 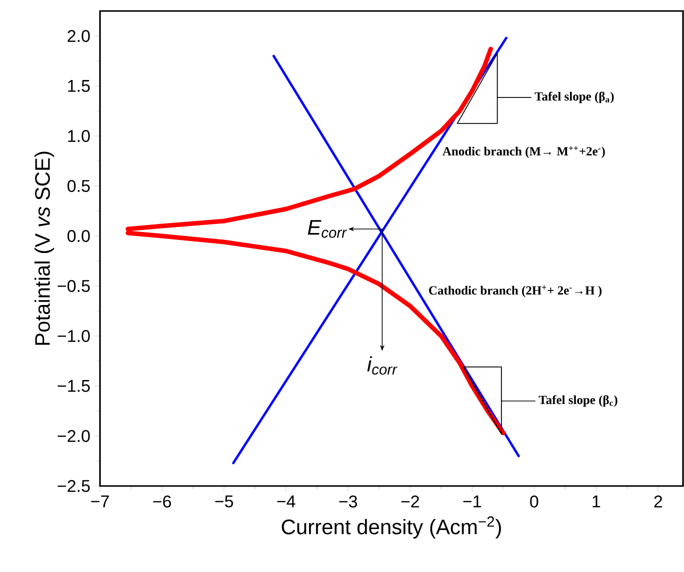 I want to click on y-tick-label: −1.0, so click(x=74, y=336).